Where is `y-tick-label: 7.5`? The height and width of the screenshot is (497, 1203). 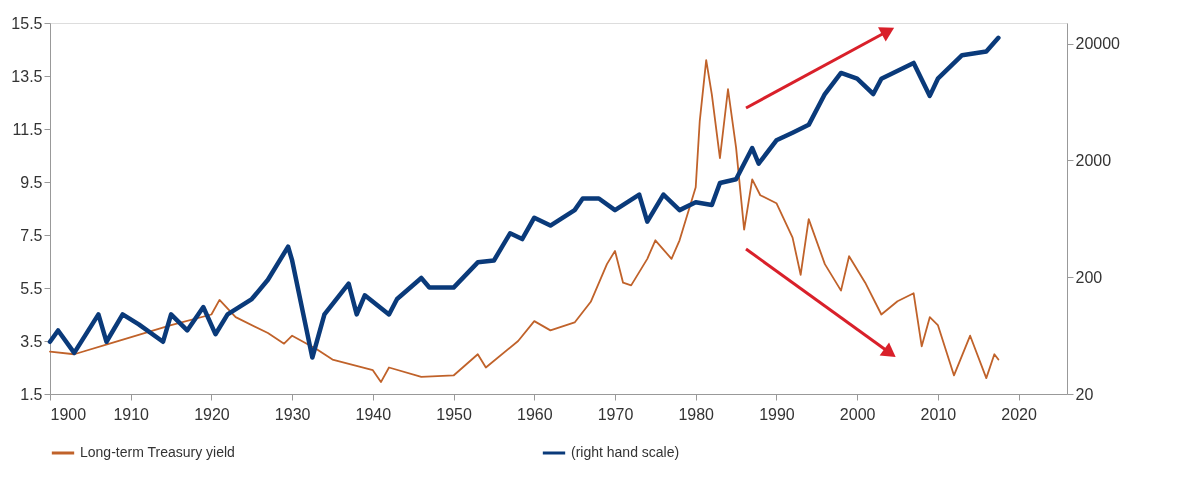
y-tick-label: 7.5 is located at coordinates (31, 235).